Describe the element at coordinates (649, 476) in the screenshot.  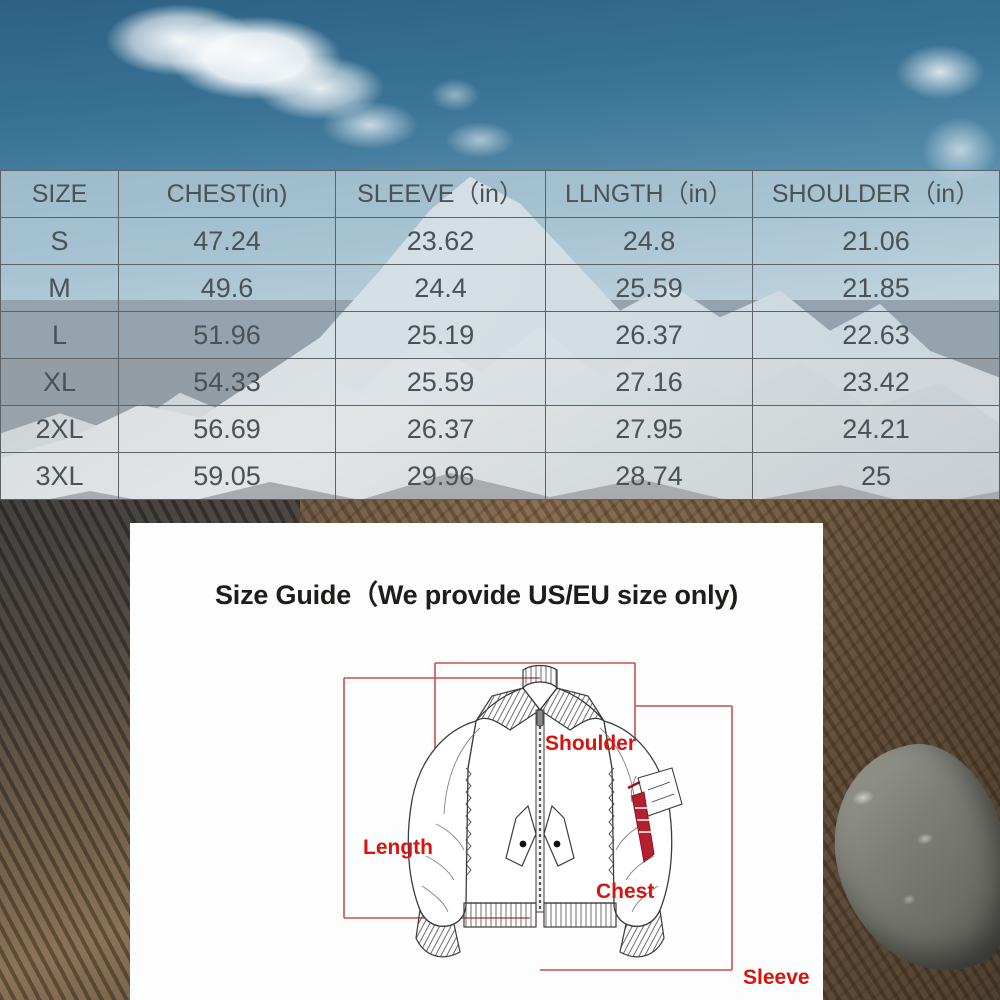
I see `cell-length: 28.74` at that location.